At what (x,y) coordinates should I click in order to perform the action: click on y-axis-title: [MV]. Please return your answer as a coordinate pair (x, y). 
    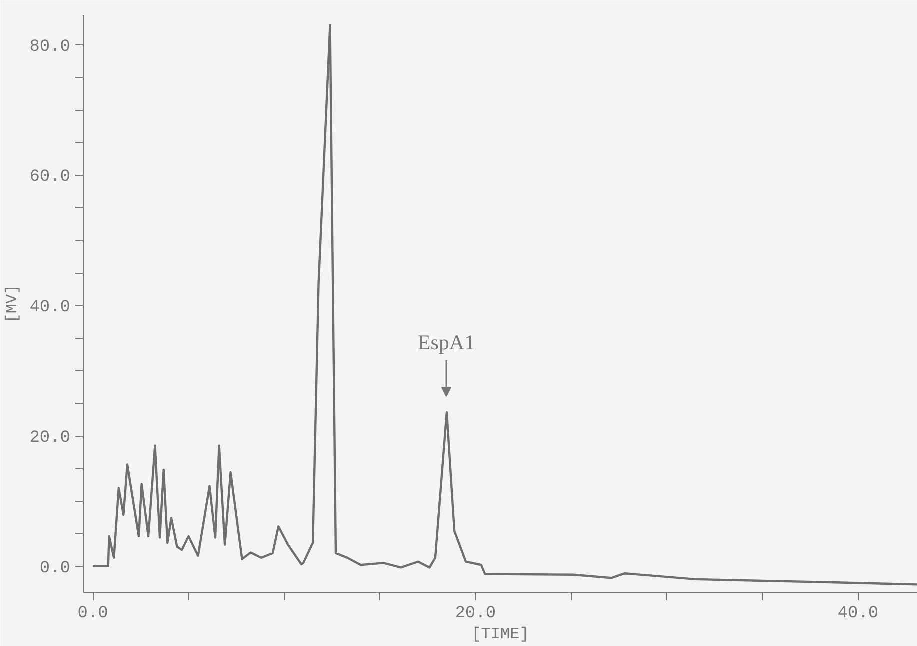
    Looking at the image, I should click on (13, 304).